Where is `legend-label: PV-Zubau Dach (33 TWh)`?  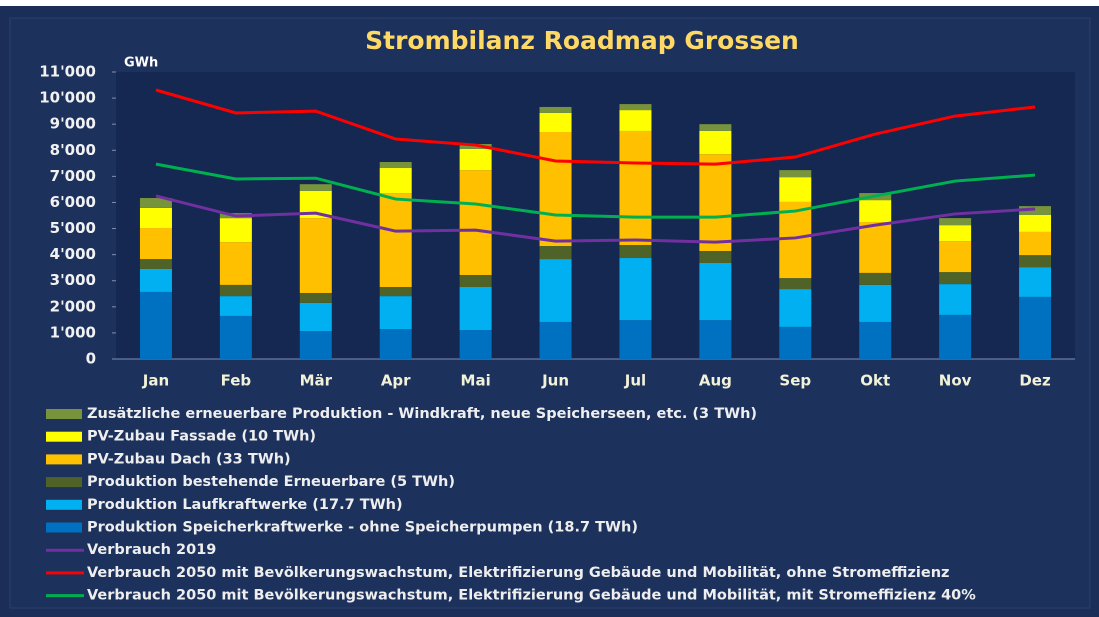 legend-label: PV-Zubau Dach (33 TWh) is located at coordinates (189, 459).